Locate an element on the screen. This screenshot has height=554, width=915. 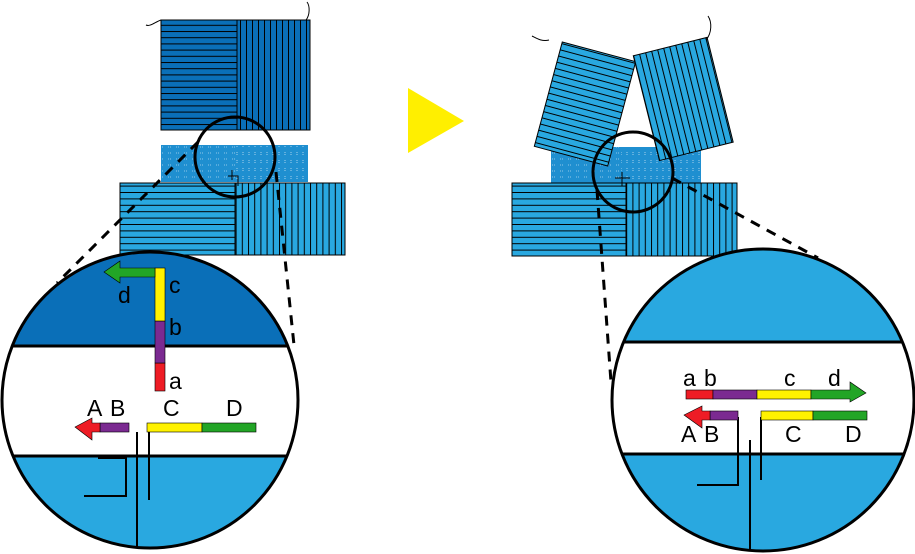
right-zoom-focus-circle is located at coordinates (633, 172).